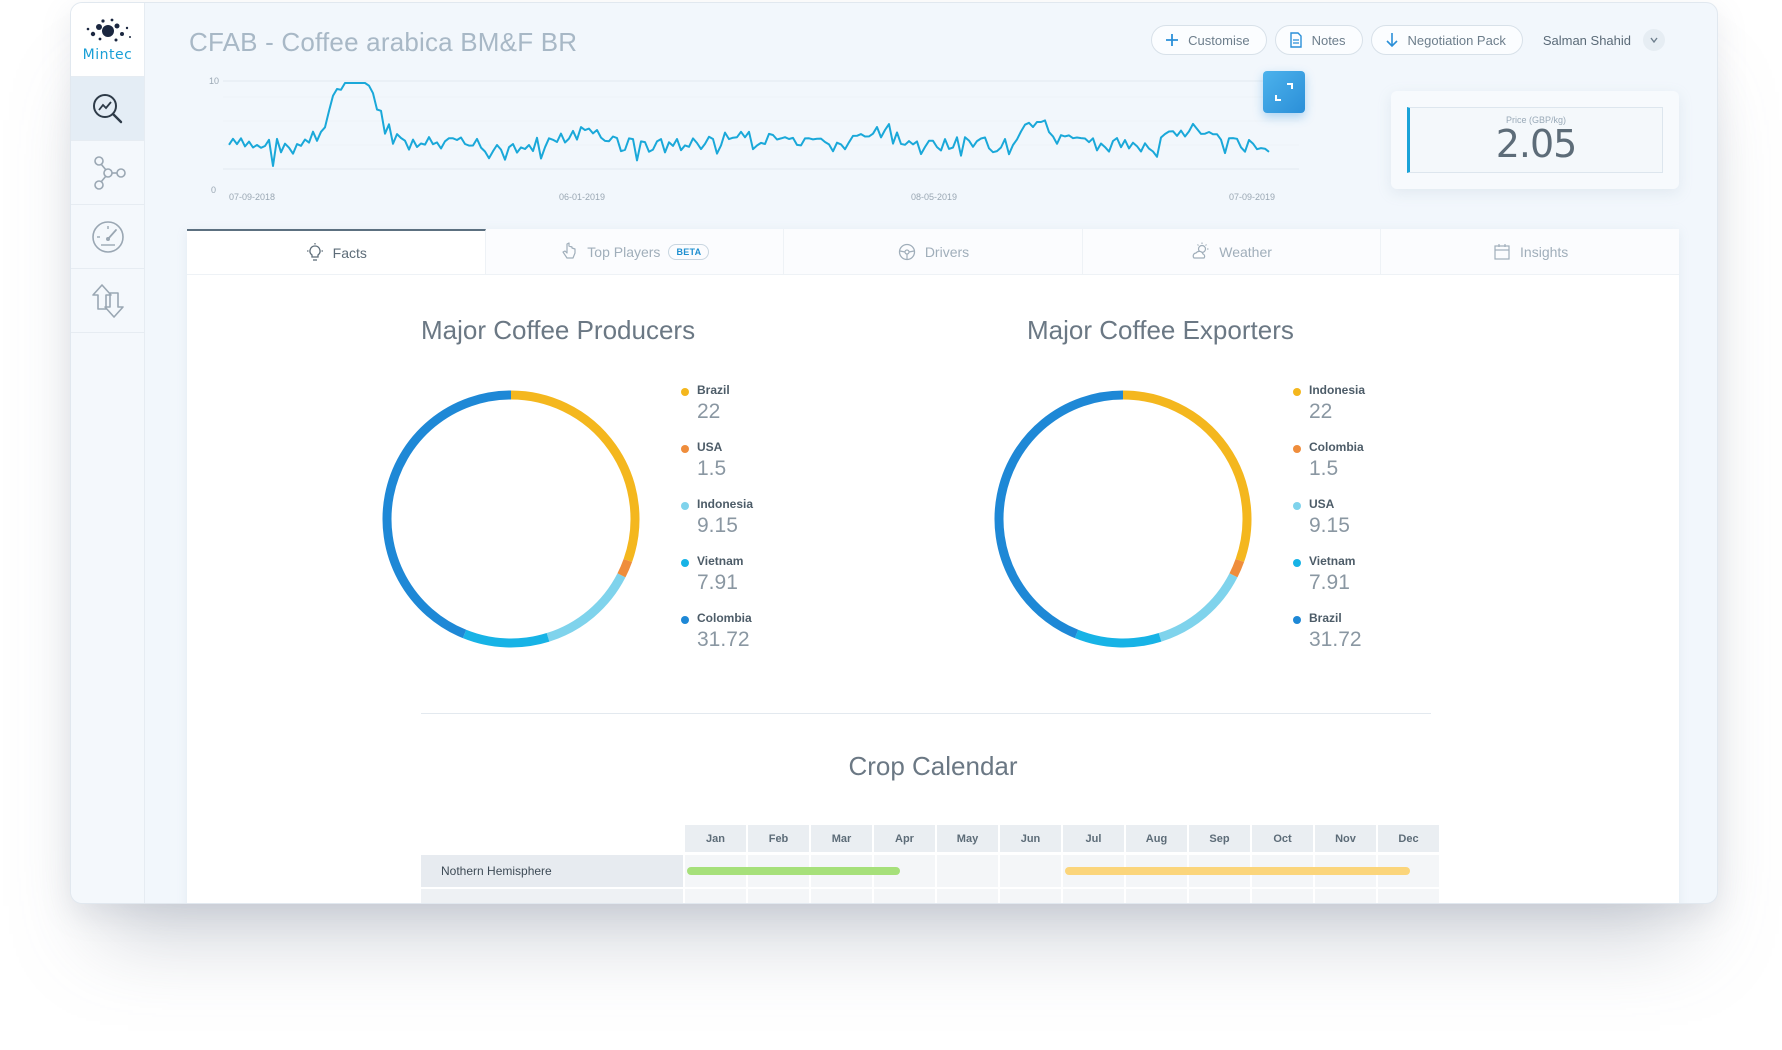 The image size is (1782, 1050). I want to click on expand-icon, so click(1284, 92).